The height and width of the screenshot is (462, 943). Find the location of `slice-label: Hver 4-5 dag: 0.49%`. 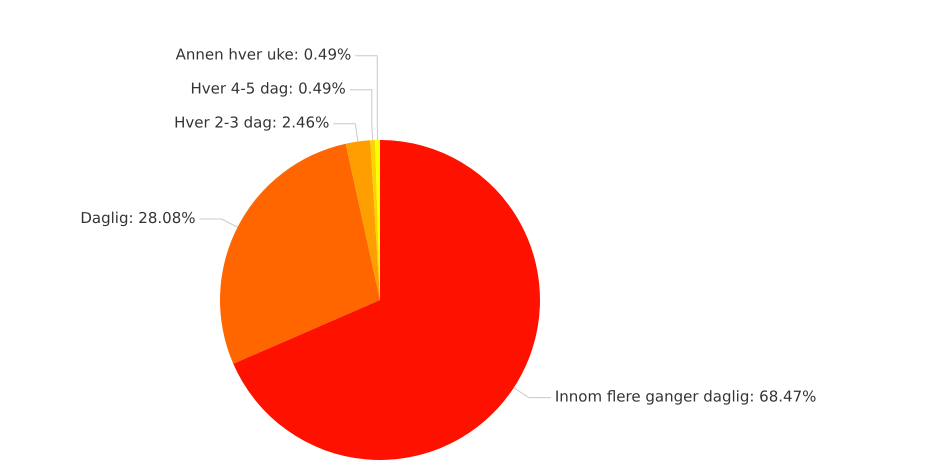

slice-label: Hver 4-5 dag: 0.49% is located at coordinates (268, 89).